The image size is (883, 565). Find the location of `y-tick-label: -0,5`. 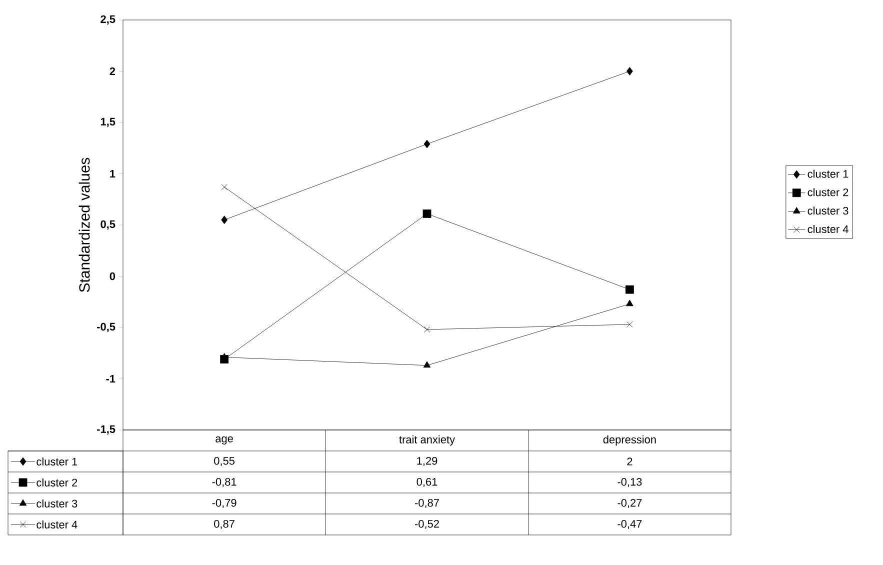

y-tick-label: -0,5 is located at coordinates (106, 327).